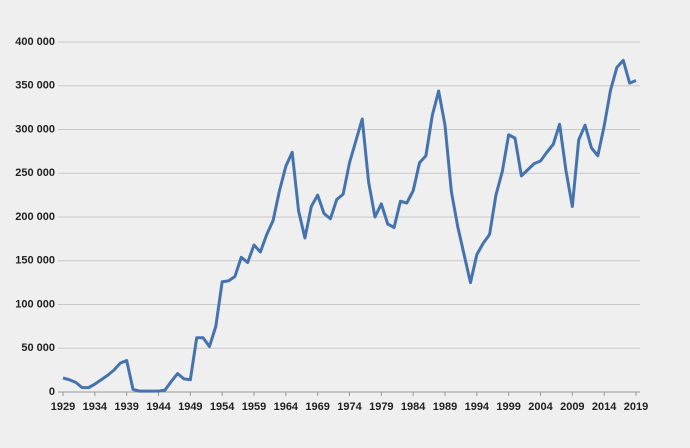 This screenshot has width=690, height=448. Describe the element at coordinates (254, 407) in the screenshot. I see `x-tick-label: 1959` at that location.